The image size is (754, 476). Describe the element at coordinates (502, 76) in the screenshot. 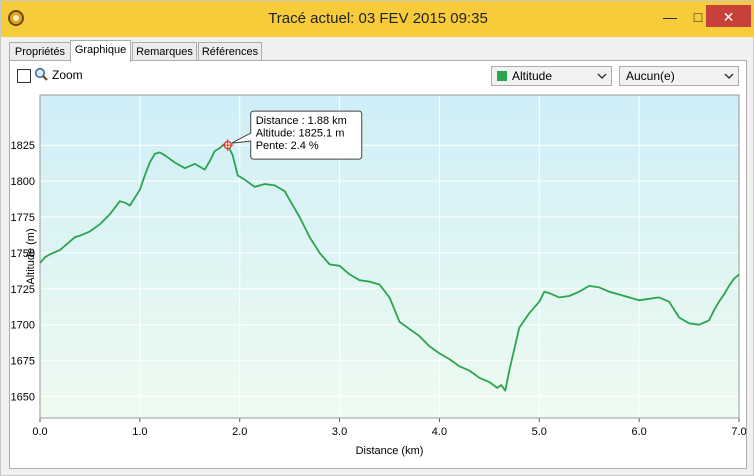

I see `series-color-swatch` at that location.